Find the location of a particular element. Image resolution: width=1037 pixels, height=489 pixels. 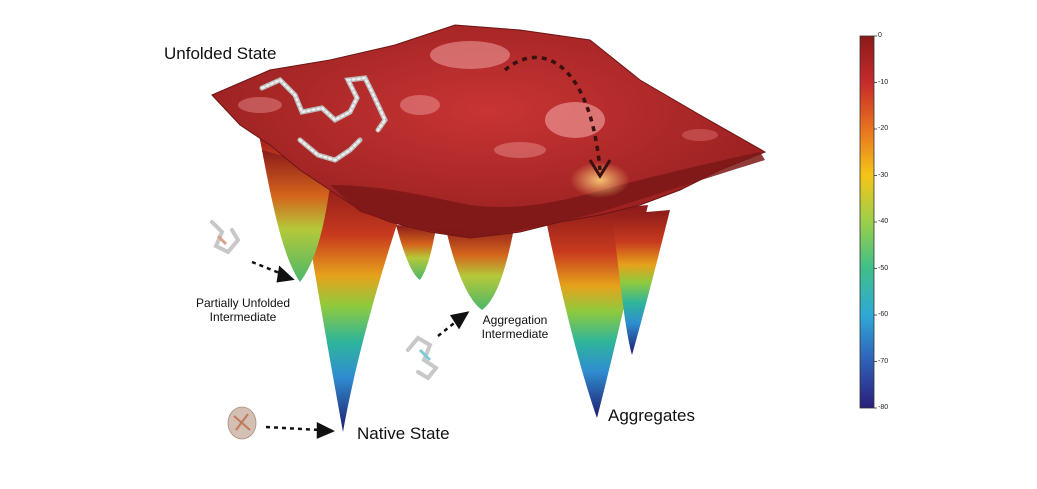

energy-colorbar: 0 -10 -20 -30 -40 -50 -60 -70 -80 is located at coordinates (888, 223).